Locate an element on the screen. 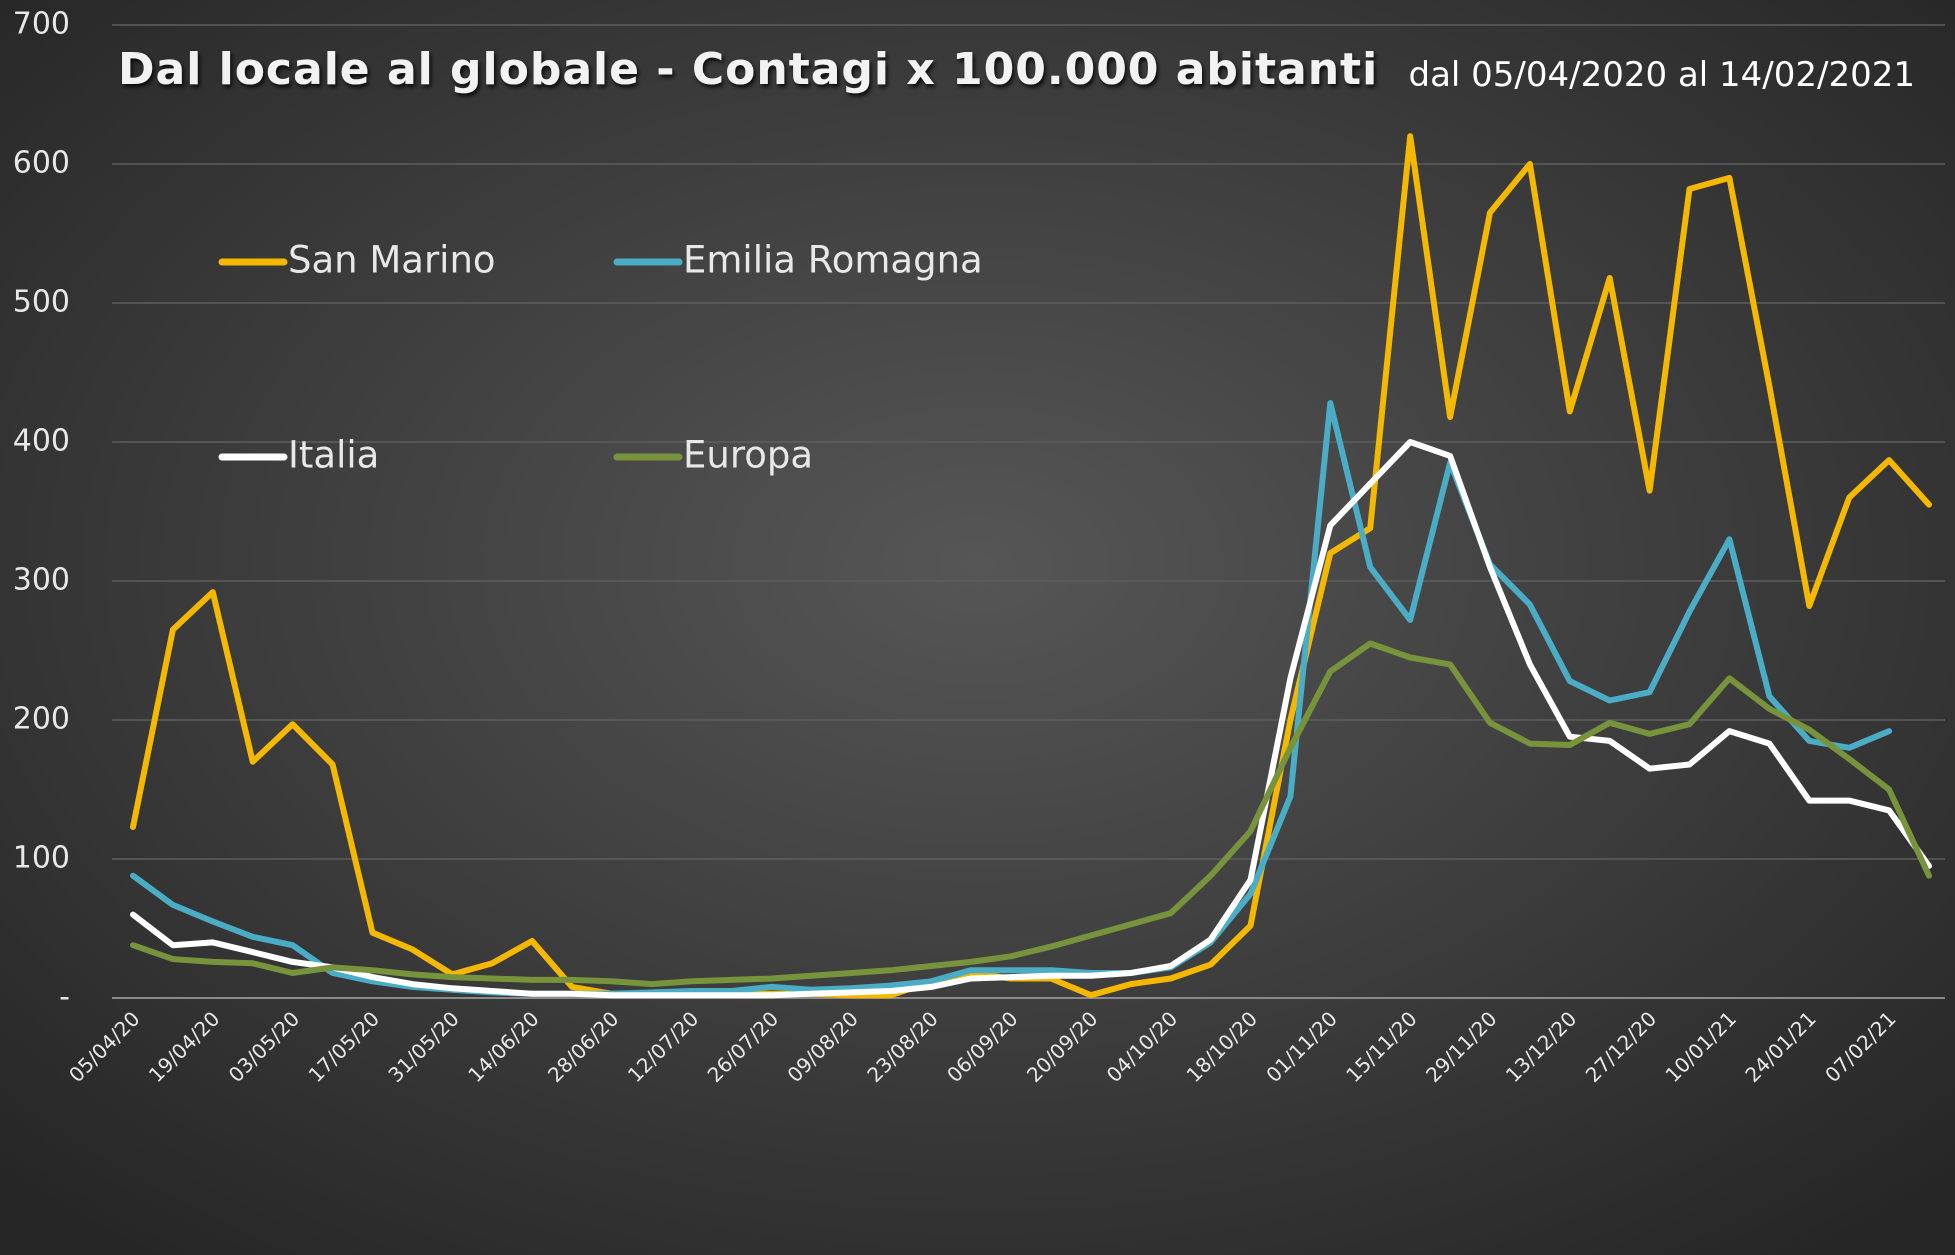 This screenshot has height=1255, width=1955. legend-label: Italia is located at coordinates (333, 455).